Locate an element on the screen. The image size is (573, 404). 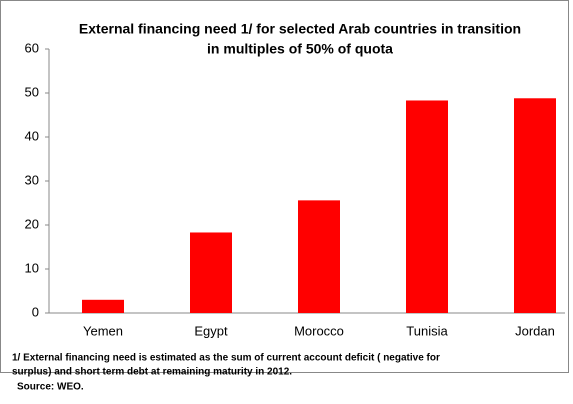
y-tick-label: 0 is located at coordinates (35, 311).